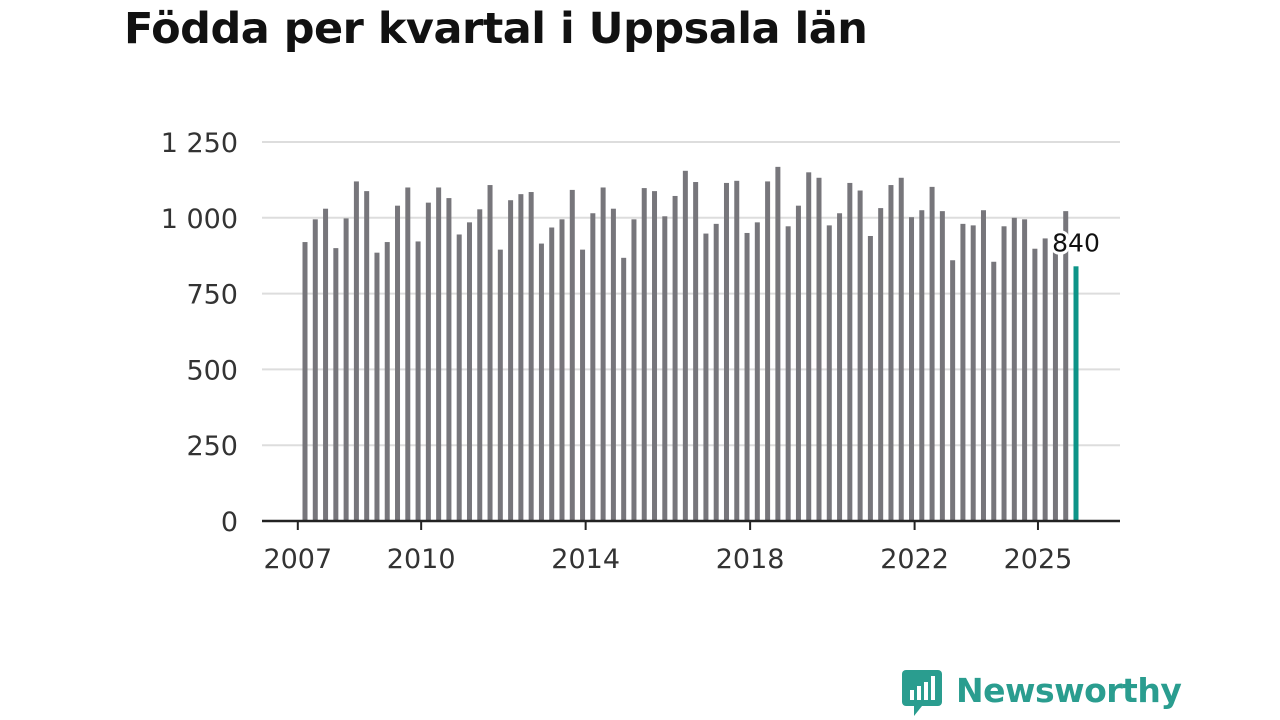 This screenshot has height=720, width=1280. I want to click on bar-latest, so click(1076, 393).